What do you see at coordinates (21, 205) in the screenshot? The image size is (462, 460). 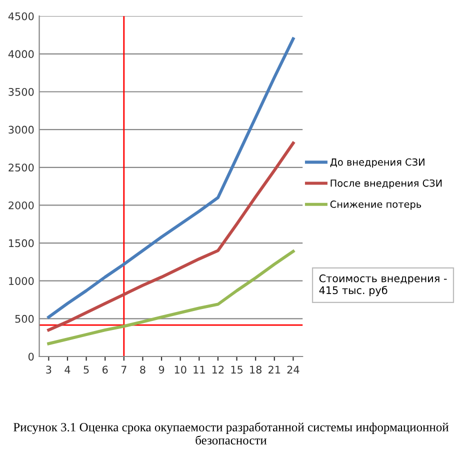 I see `y-tick-label: 2000` at bounding box center [21, 205].